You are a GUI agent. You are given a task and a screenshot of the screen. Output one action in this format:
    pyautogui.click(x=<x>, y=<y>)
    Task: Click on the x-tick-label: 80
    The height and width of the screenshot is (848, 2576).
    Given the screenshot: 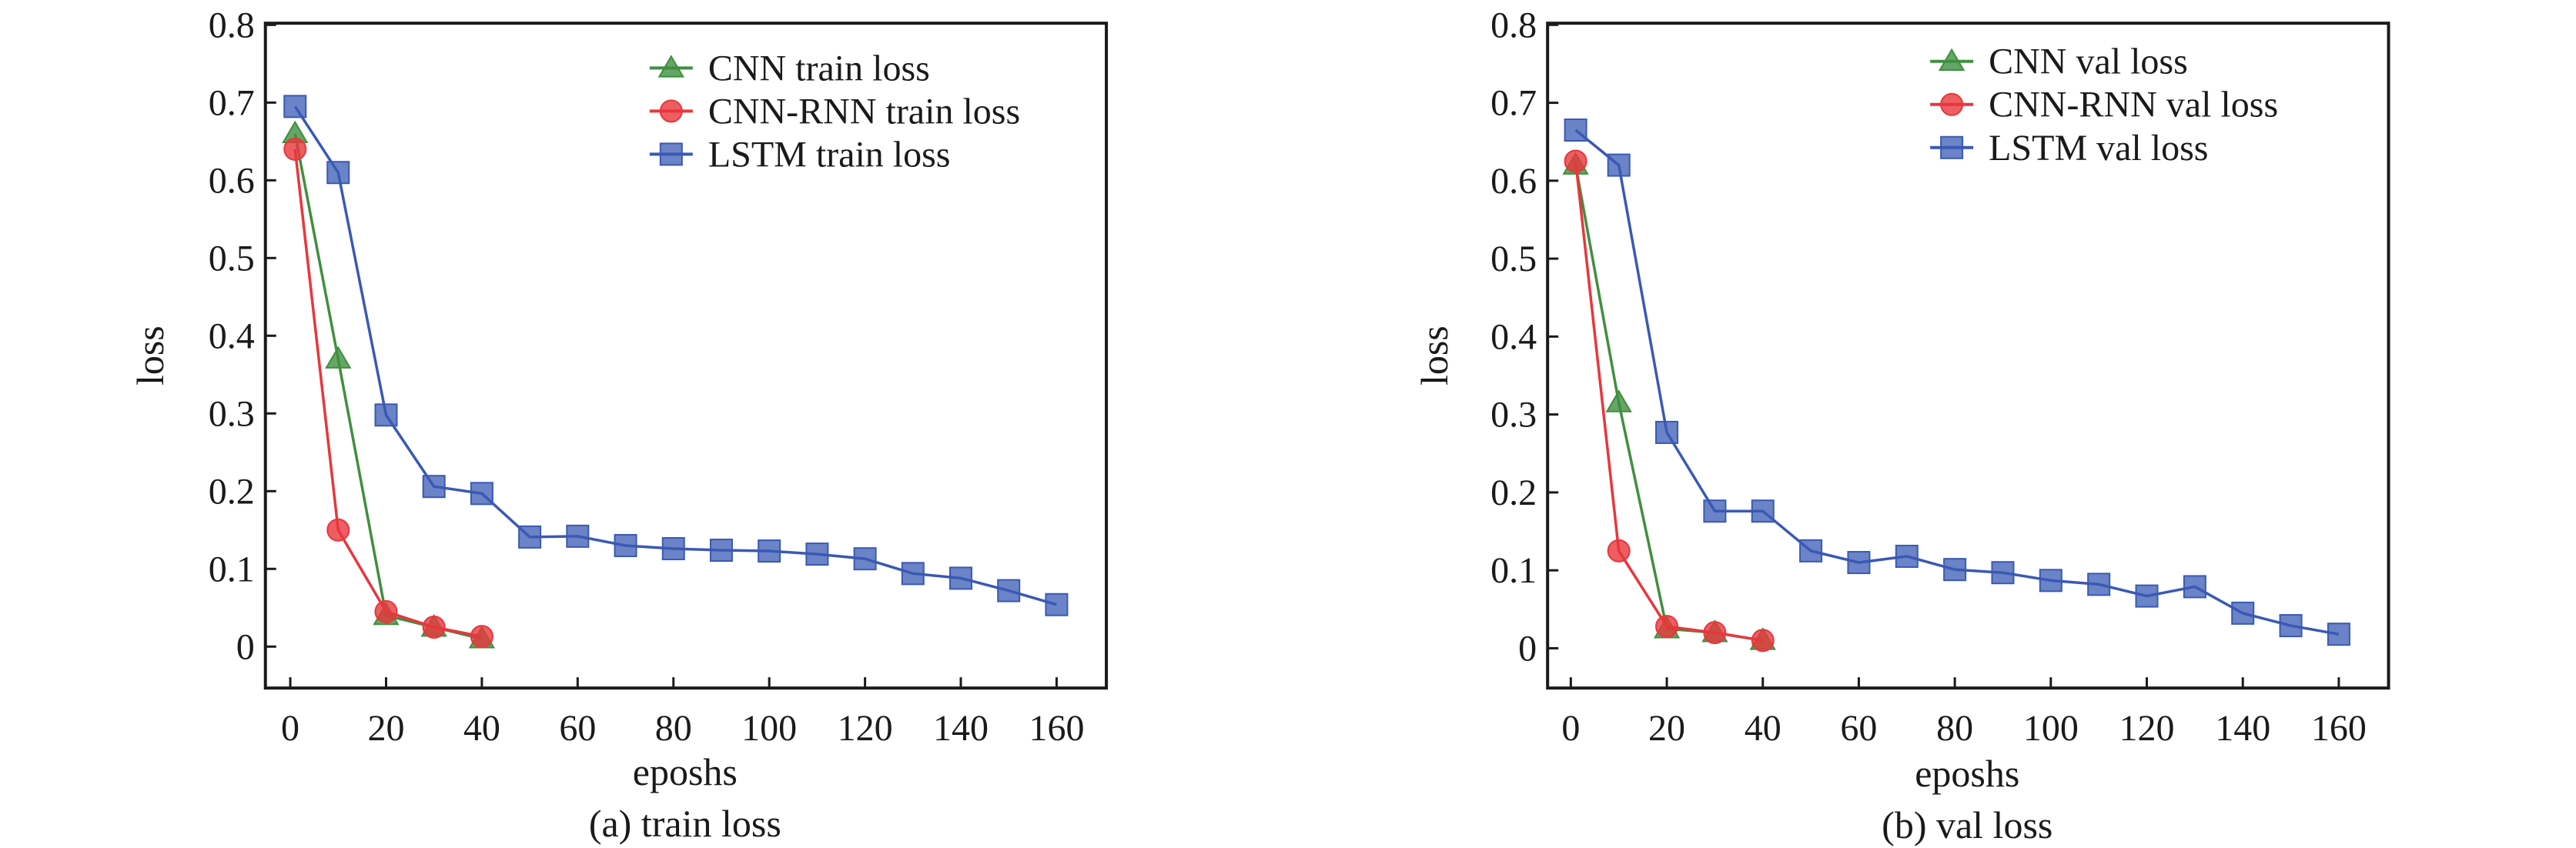 What is the action you would take?
    pyautogui.click(x=673, y=728)
    